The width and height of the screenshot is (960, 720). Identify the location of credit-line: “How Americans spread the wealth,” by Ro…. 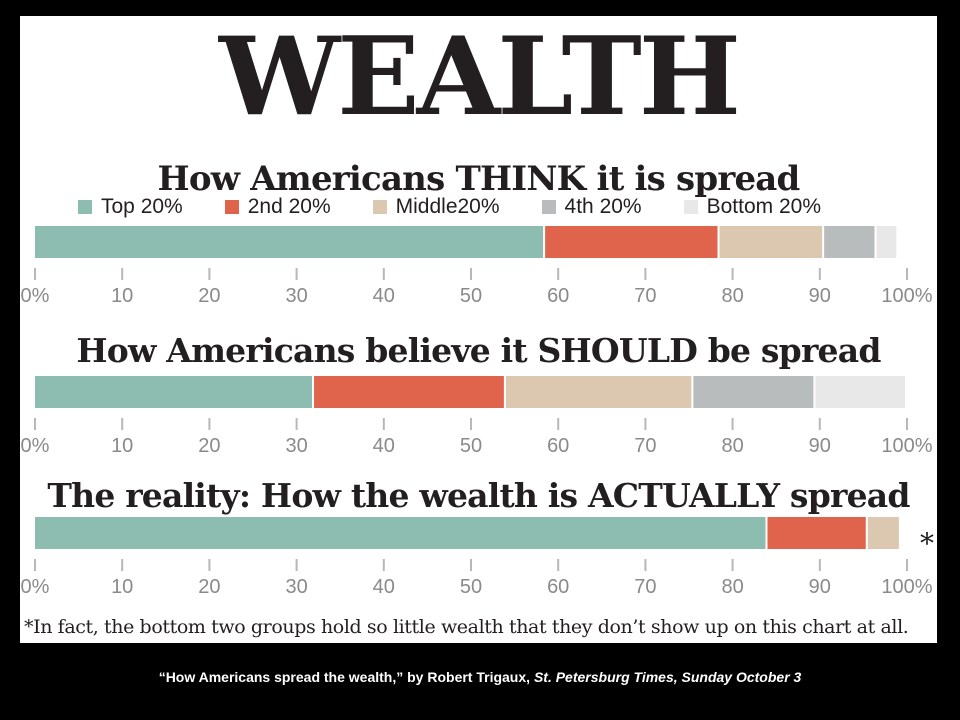
(480, 677).